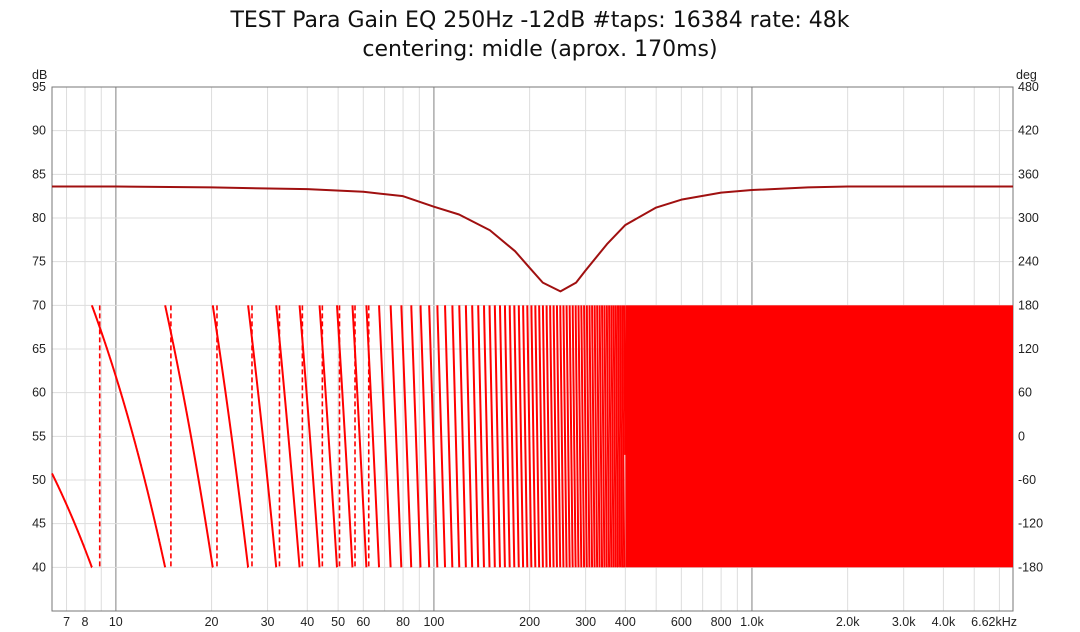 This screenshot has width=1080, height=632. I want to click on x-tick-label: 8, so click(85, 622).